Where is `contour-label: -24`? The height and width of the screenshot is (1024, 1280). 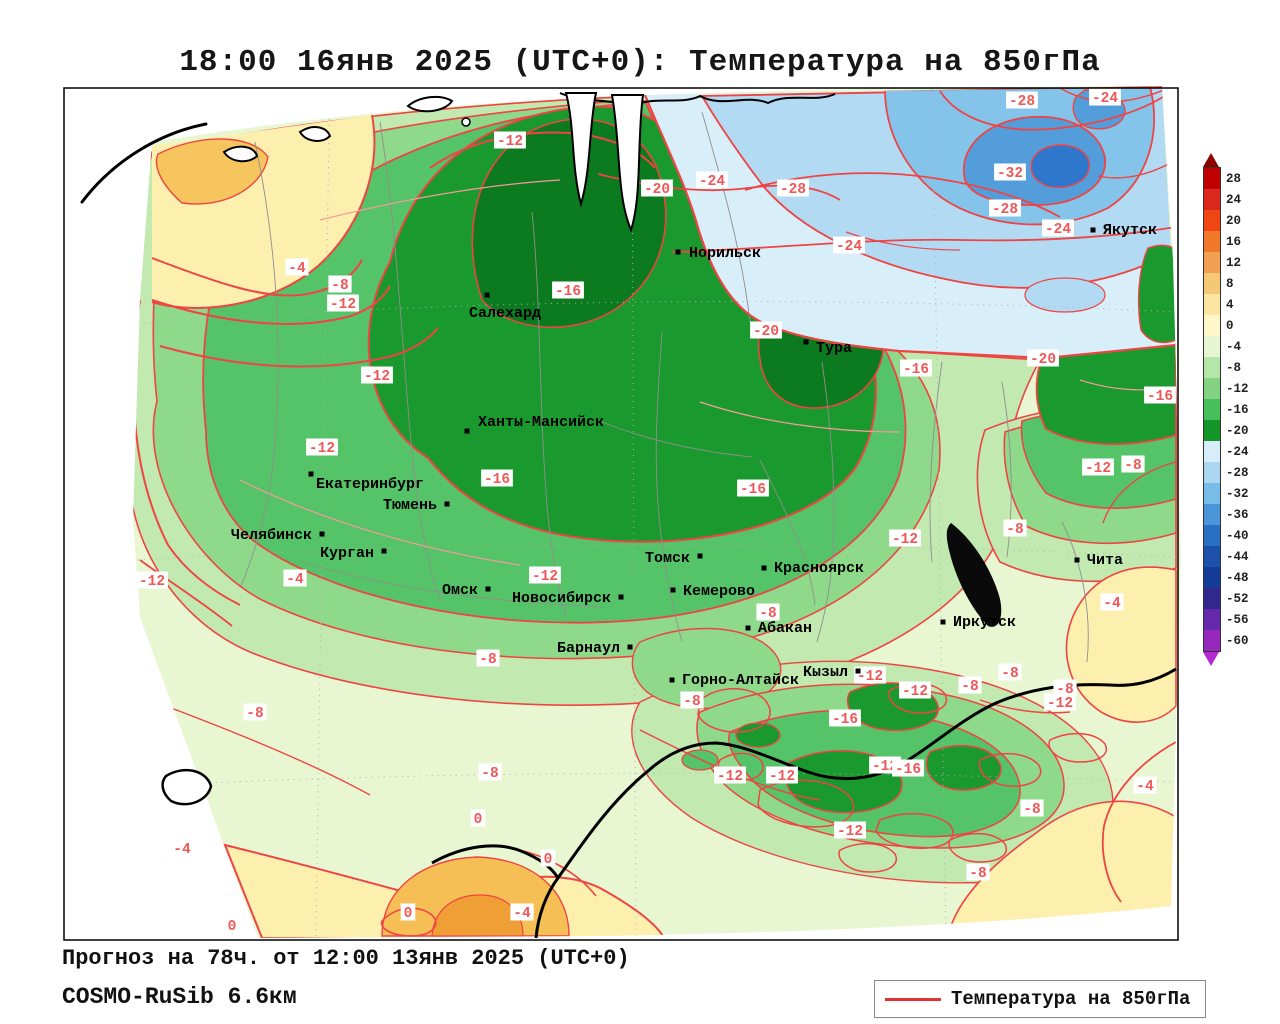
contour-label: -24 is located at coordinates (1105, 97).